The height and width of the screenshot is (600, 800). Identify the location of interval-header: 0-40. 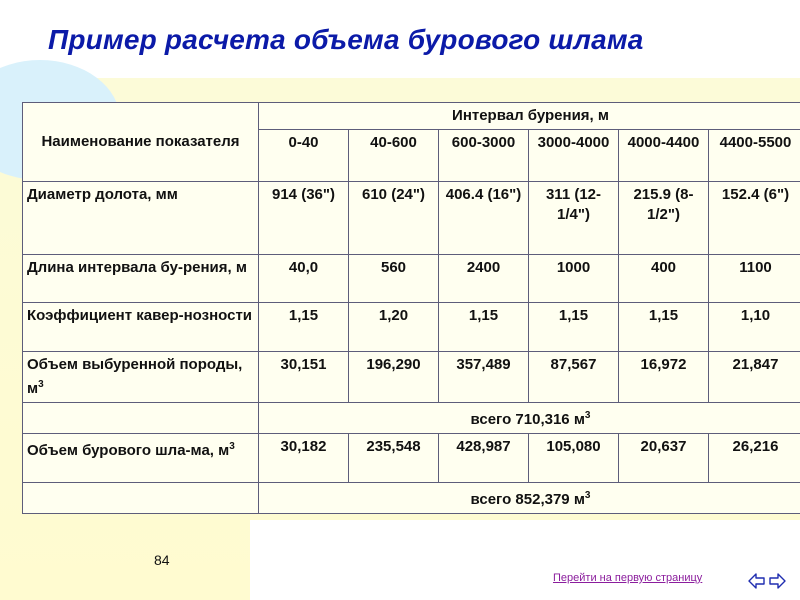
(303, 155).